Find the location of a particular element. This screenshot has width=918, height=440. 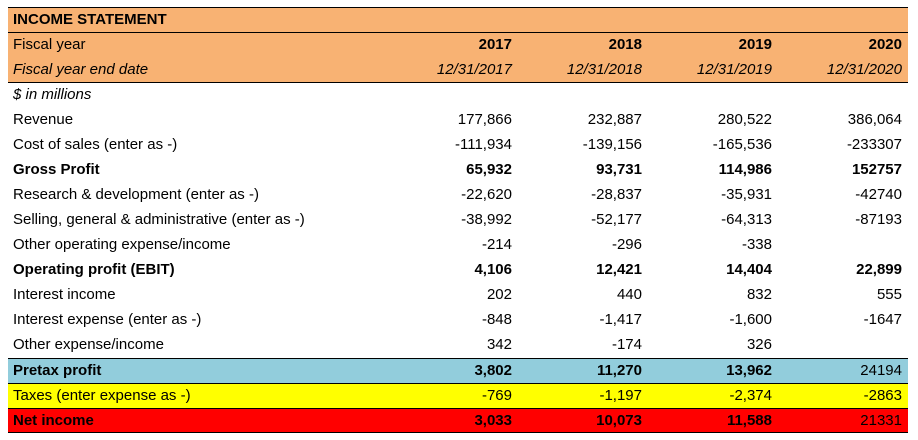

value-cell-2017: -214 is located at coordinates (496, 244).